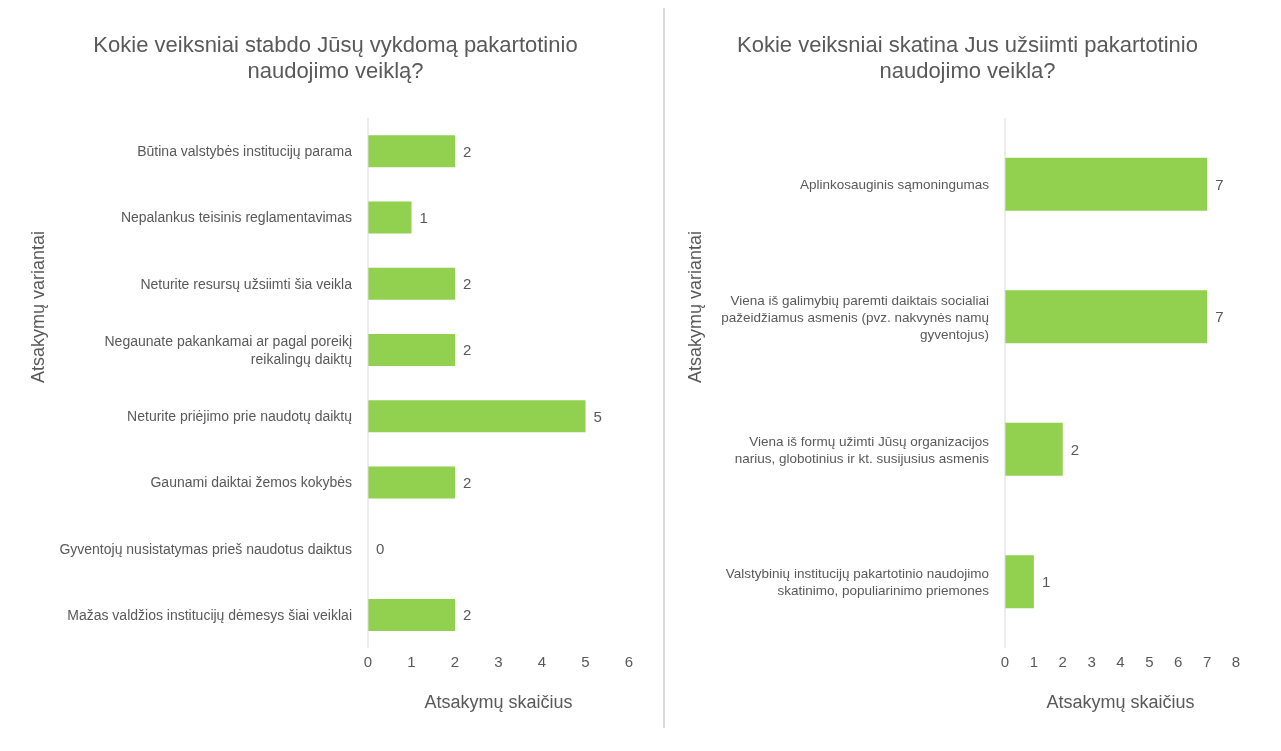  What do you see at coordinates (205, 548) in the screenshot?
I see `y-tick-label: Gyventojų nusistatymas prieš naudotus daiktus` at bounding box center [205, 548].